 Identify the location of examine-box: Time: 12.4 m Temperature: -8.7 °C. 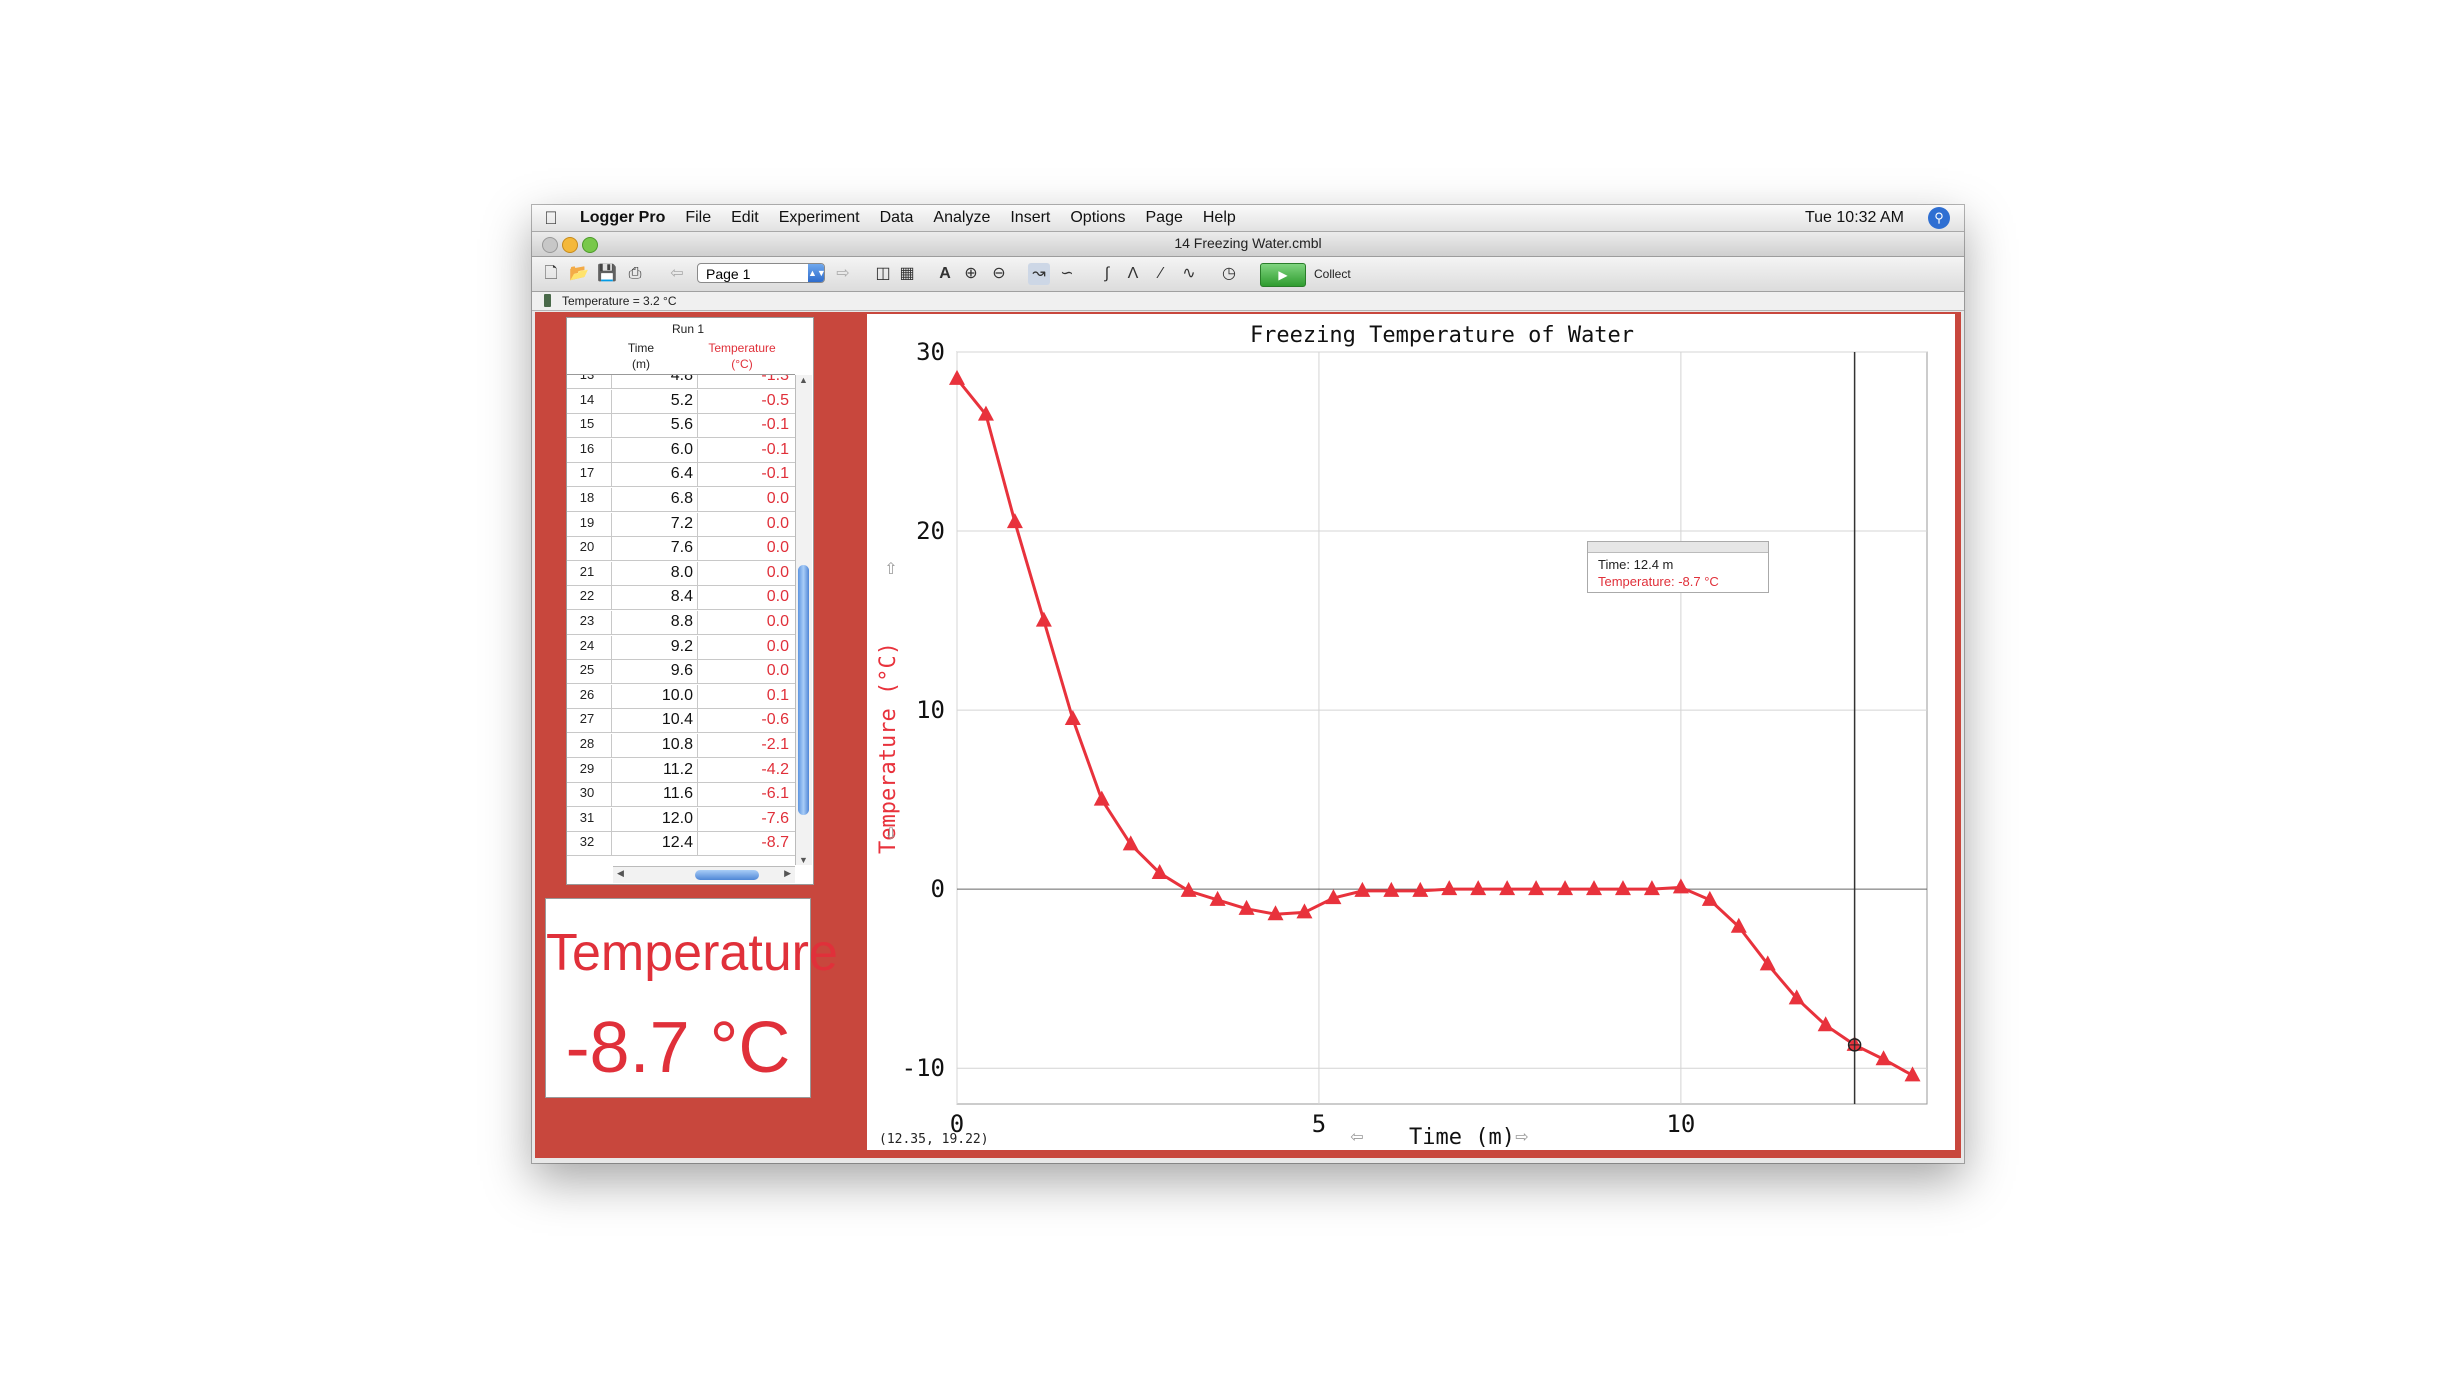
(1678, 567).